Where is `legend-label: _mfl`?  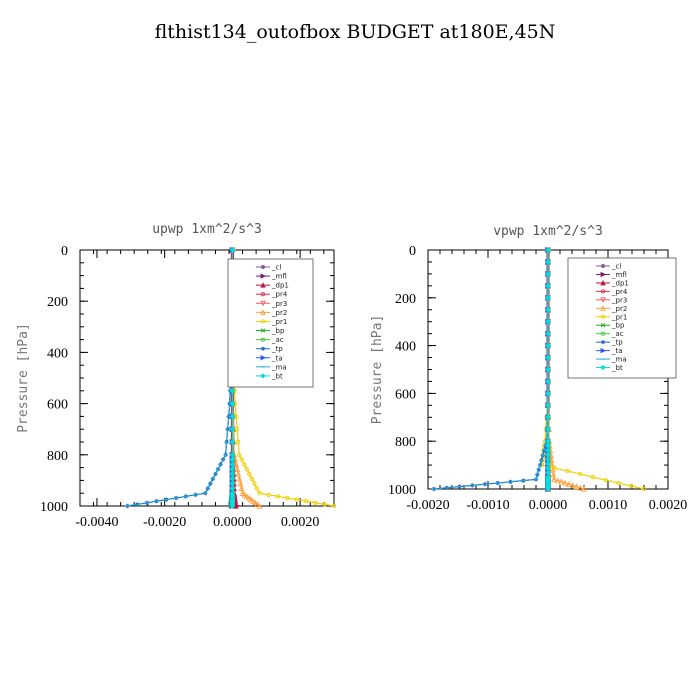 legend-label: _mfl is located at coordinates (619, 275).